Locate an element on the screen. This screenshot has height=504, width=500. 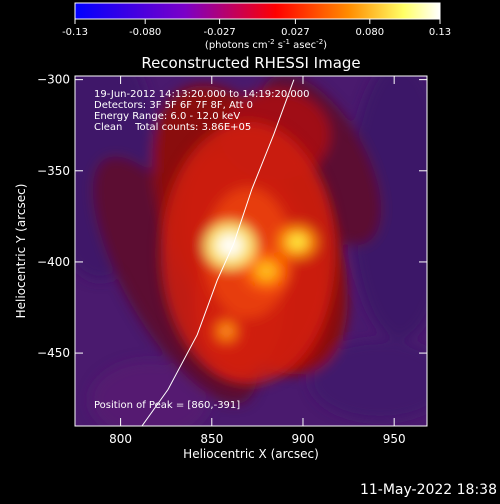
colorbar is located at coordinates (257, 11).